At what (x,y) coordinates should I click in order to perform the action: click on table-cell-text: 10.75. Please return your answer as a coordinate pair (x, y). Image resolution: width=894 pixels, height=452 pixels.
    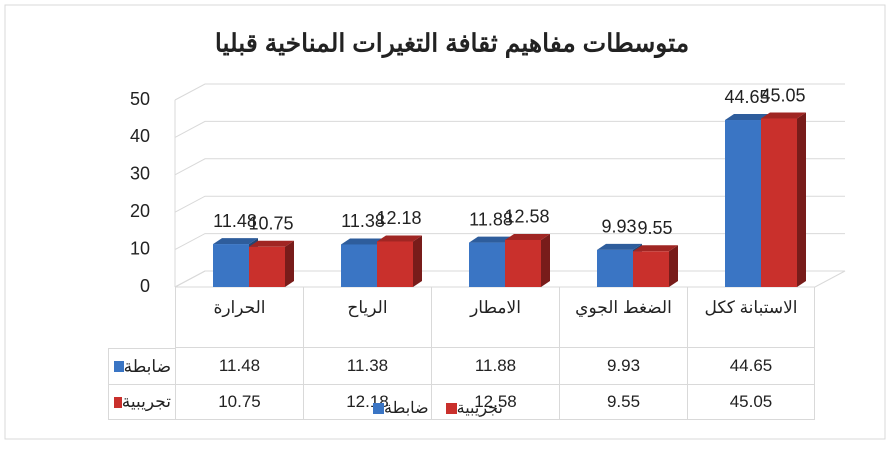
    Looking at the image, I should click on (239, 402).